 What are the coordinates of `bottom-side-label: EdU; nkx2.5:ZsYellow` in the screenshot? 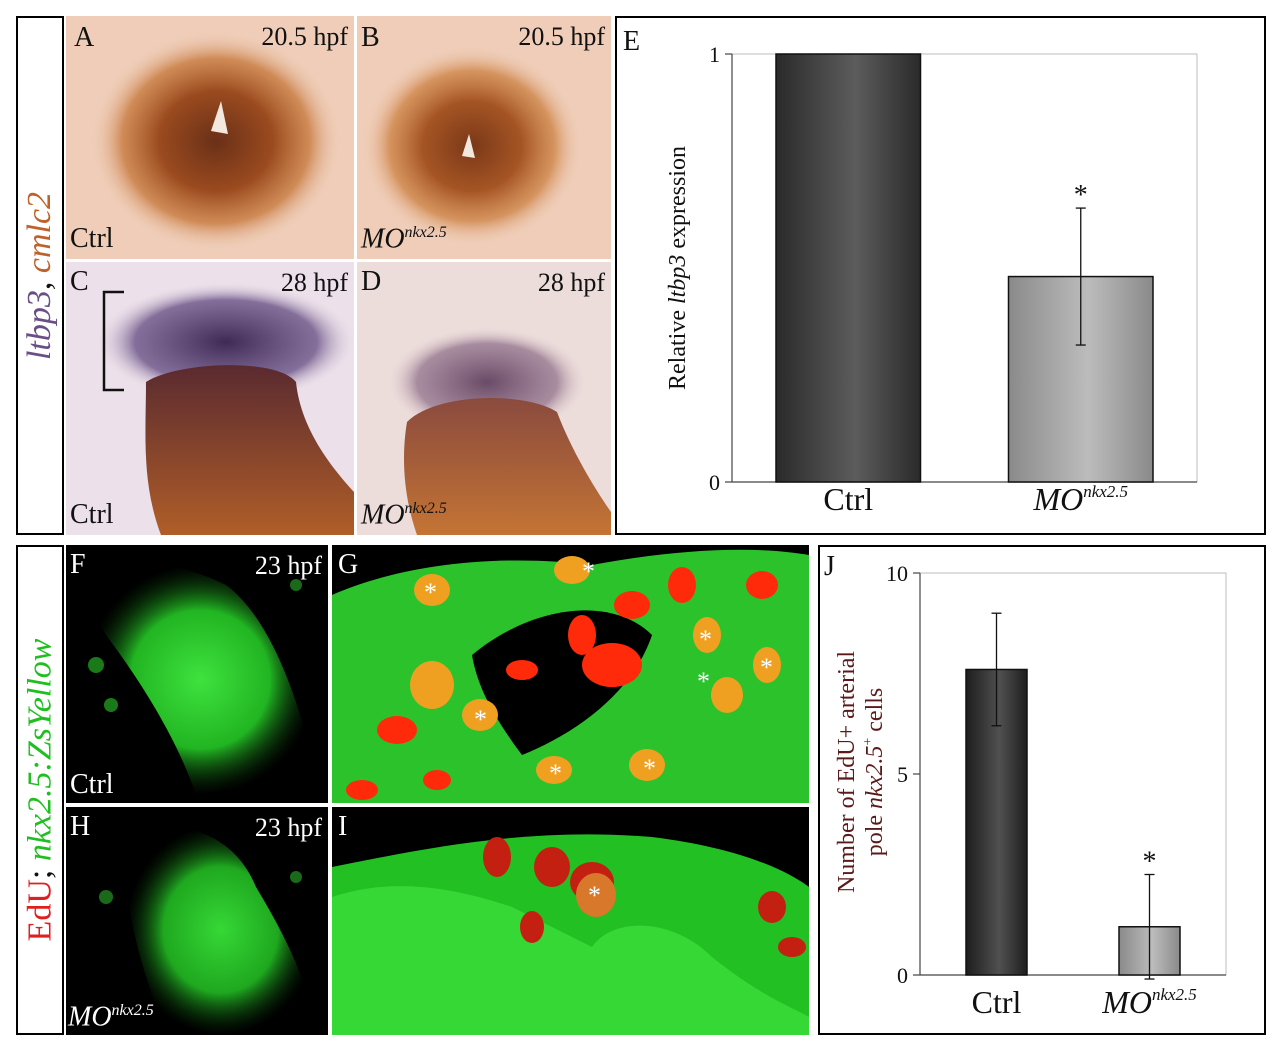 It's located at (40, 790).